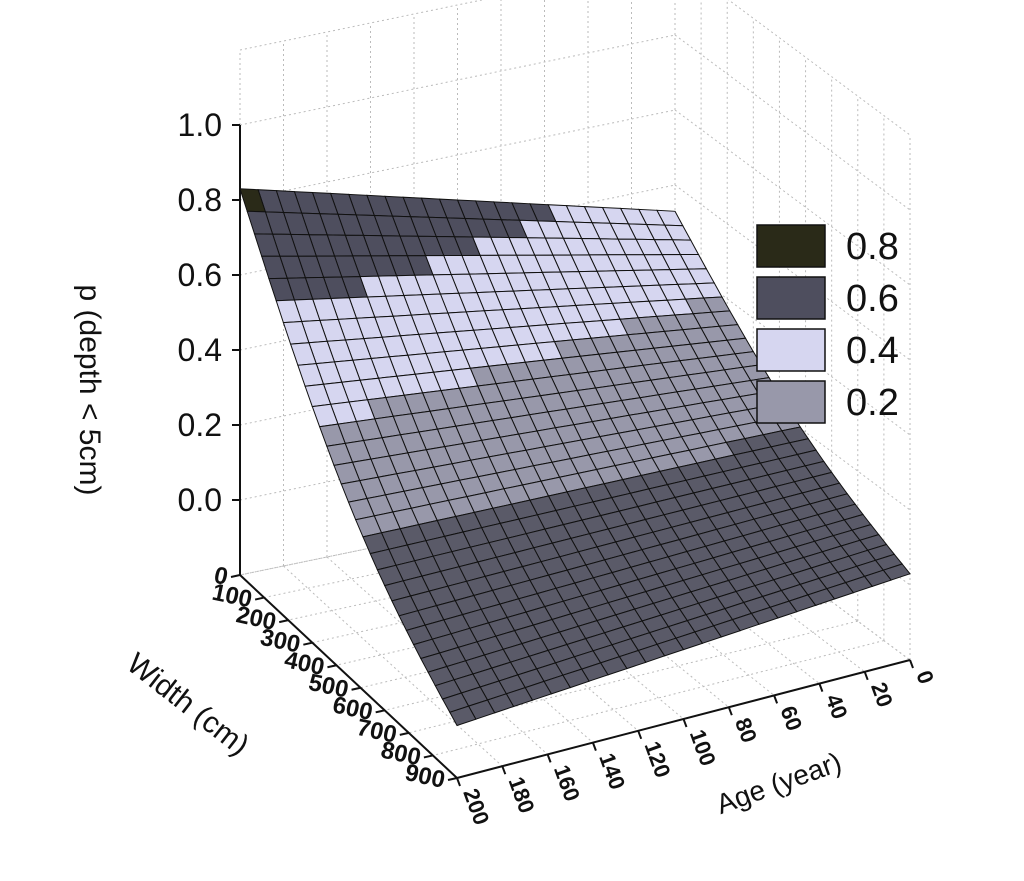  I want to click on z-tick-label: 0.2, so click(200, 425).